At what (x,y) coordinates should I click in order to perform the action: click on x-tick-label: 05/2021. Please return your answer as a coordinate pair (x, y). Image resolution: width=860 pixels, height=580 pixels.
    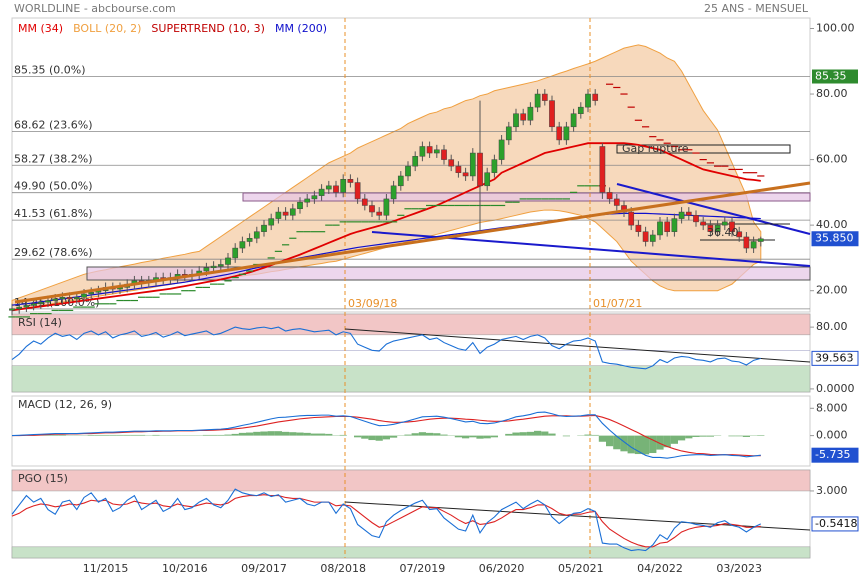
    Looking at the image, I should click on (581, 568).